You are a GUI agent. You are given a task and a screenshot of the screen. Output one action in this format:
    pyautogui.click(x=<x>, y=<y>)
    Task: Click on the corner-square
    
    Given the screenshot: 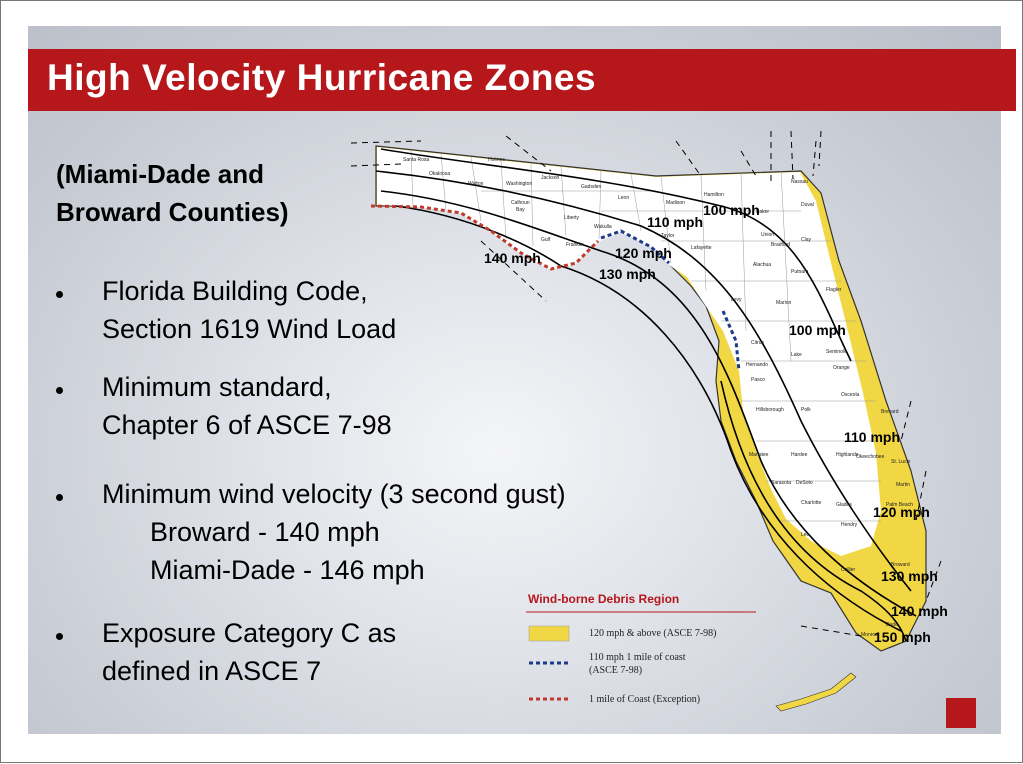 What is the action you would take?
    pyautogui.click(x=961, y=713)
    